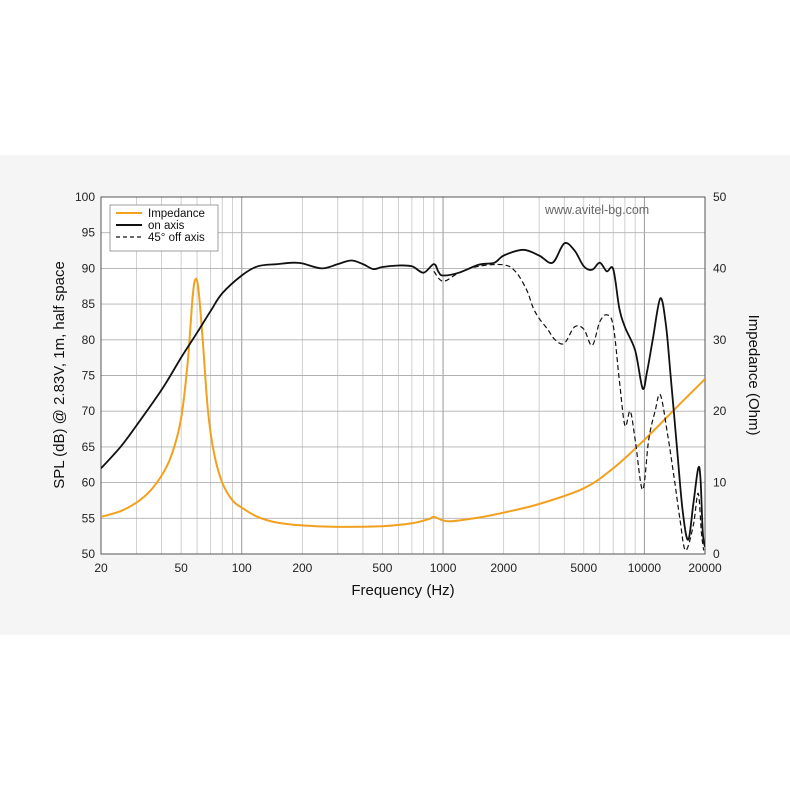 This screenshot has width=790, height=790. Describe the element at coordinates (89, 554) in the screenshot. I see `y-tick-label: 50` at that location.